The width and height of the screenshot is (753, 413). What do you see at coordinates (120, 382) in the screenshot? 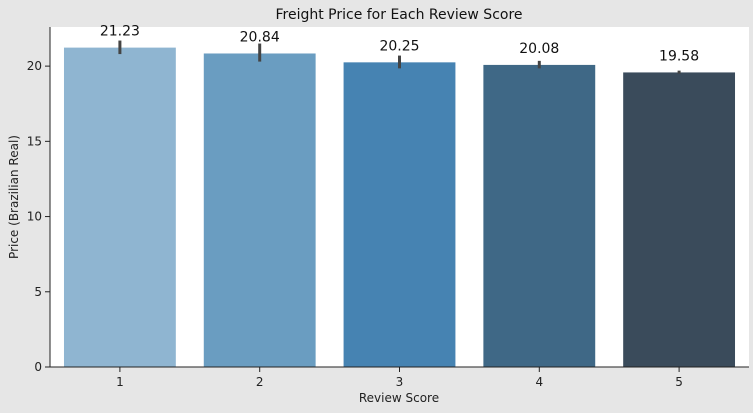
I see `x-tick-label-1: 1` at bounding box center [120, 382].